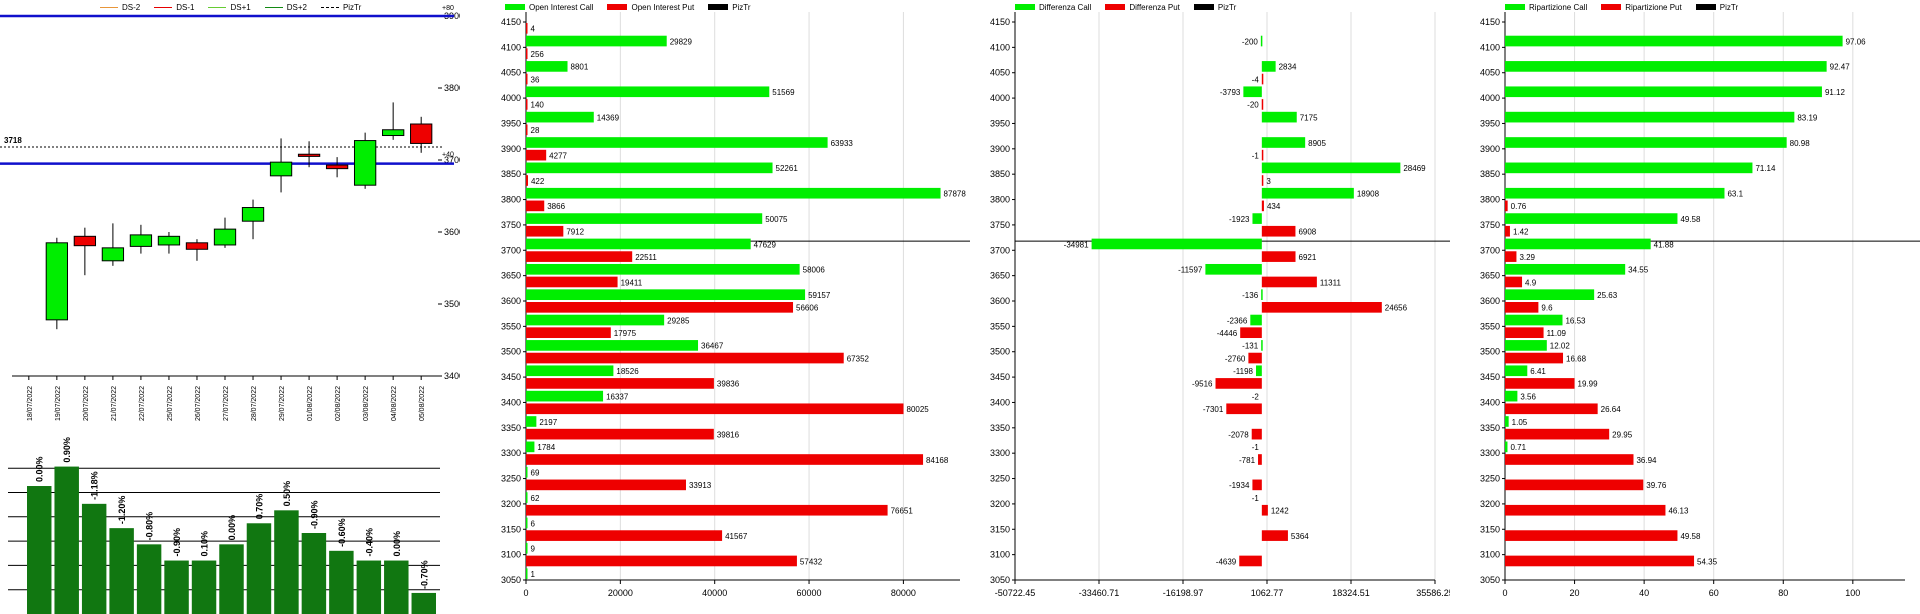 The width and height of the screenshot is (1920, 614). I want to click on bar-value-label: 36467, so click(712, 346).